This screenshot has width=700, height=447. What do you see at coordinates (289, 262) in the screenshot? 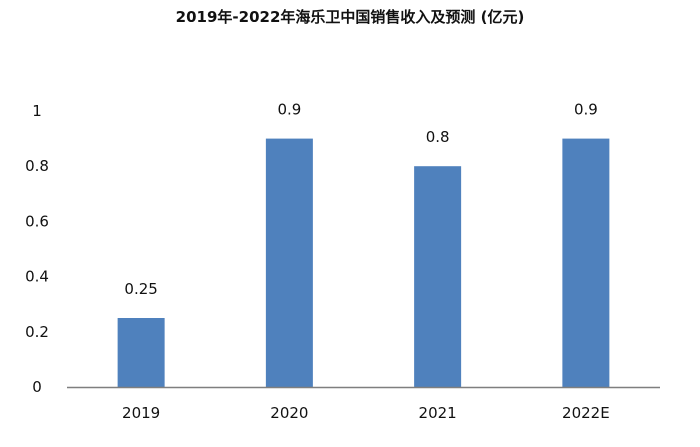
I see `bar-2020` at bounding box center [289, 262].